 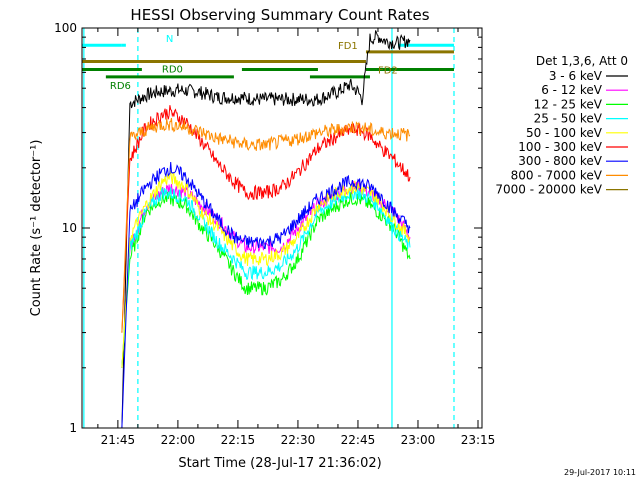 I want to click on legend-label-3: 25 - 50 keV, so click(x=568, y=119).